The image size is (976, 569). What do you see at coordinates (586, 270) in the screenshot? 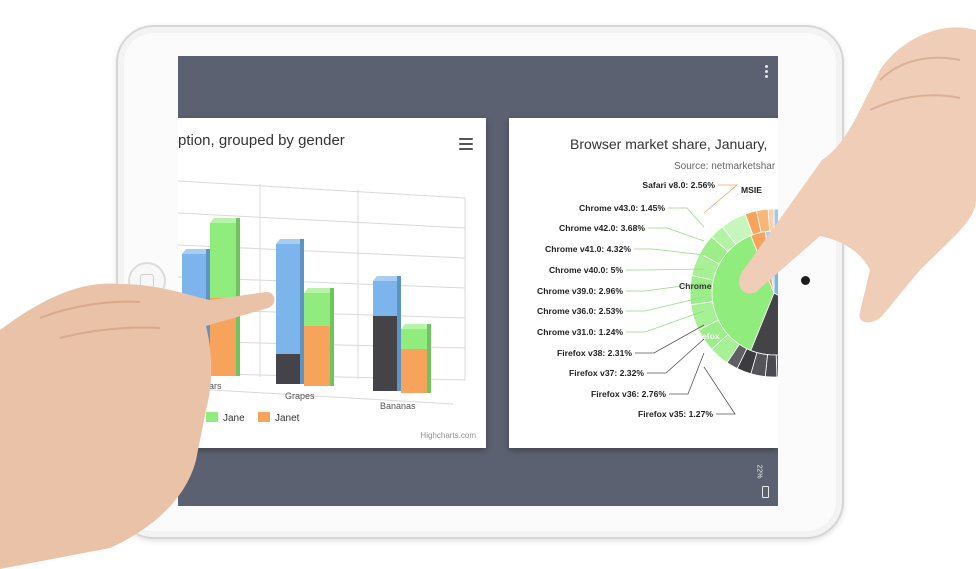
I see `slice-label-4: Chrome v40.0: 5%` at bounding box center [586, 270].